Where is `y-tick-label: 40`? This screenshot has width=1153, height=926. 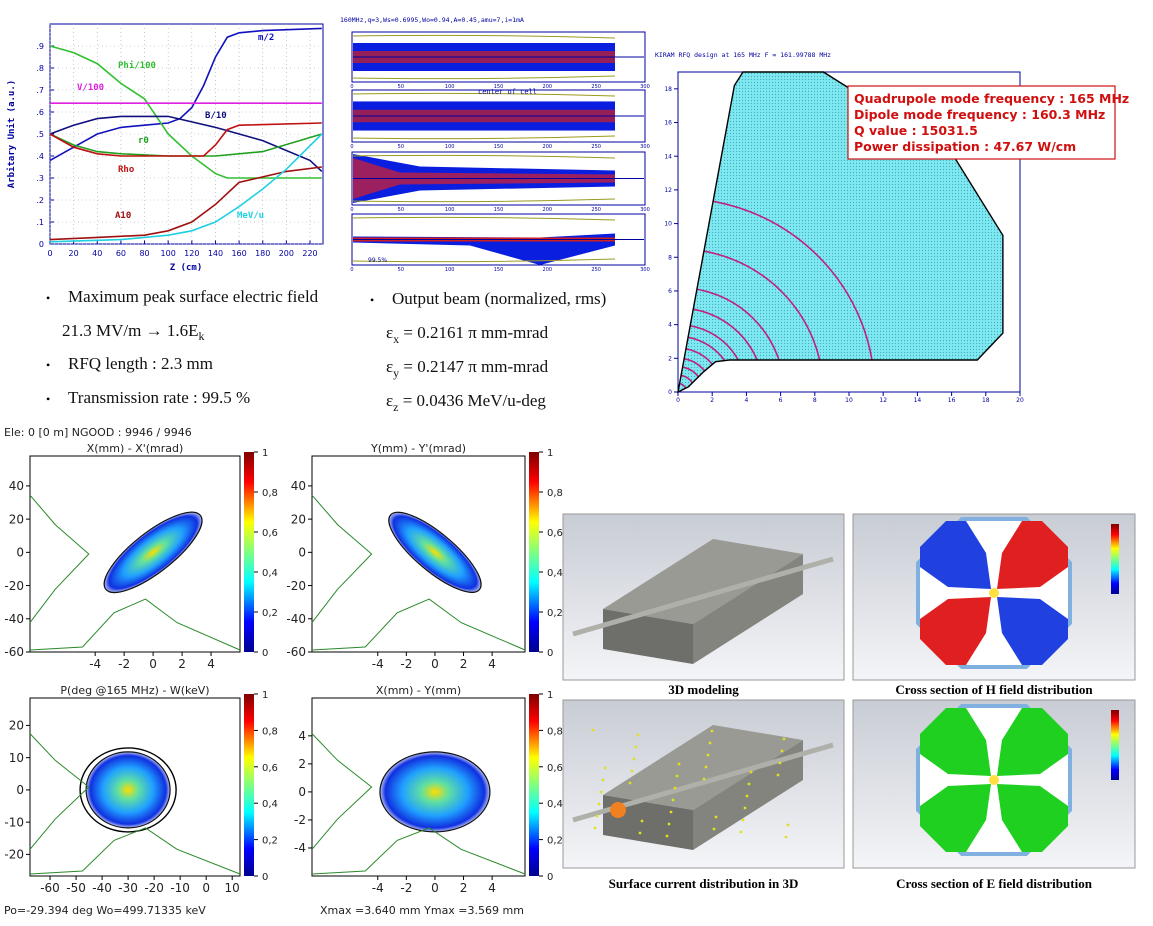
y-tick-label: 40 is located at coordinates (16, 486).